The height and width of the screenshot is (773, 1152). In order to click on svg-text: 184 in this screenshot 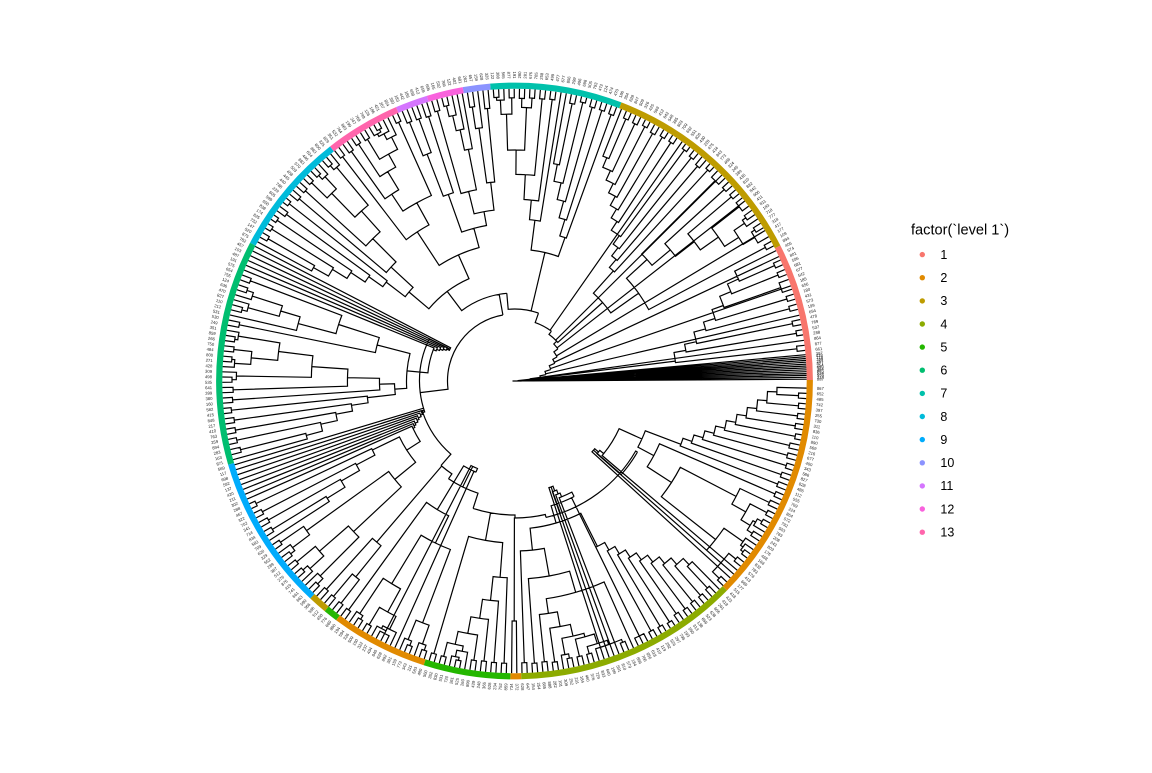, I will do `click(582, 679)`.